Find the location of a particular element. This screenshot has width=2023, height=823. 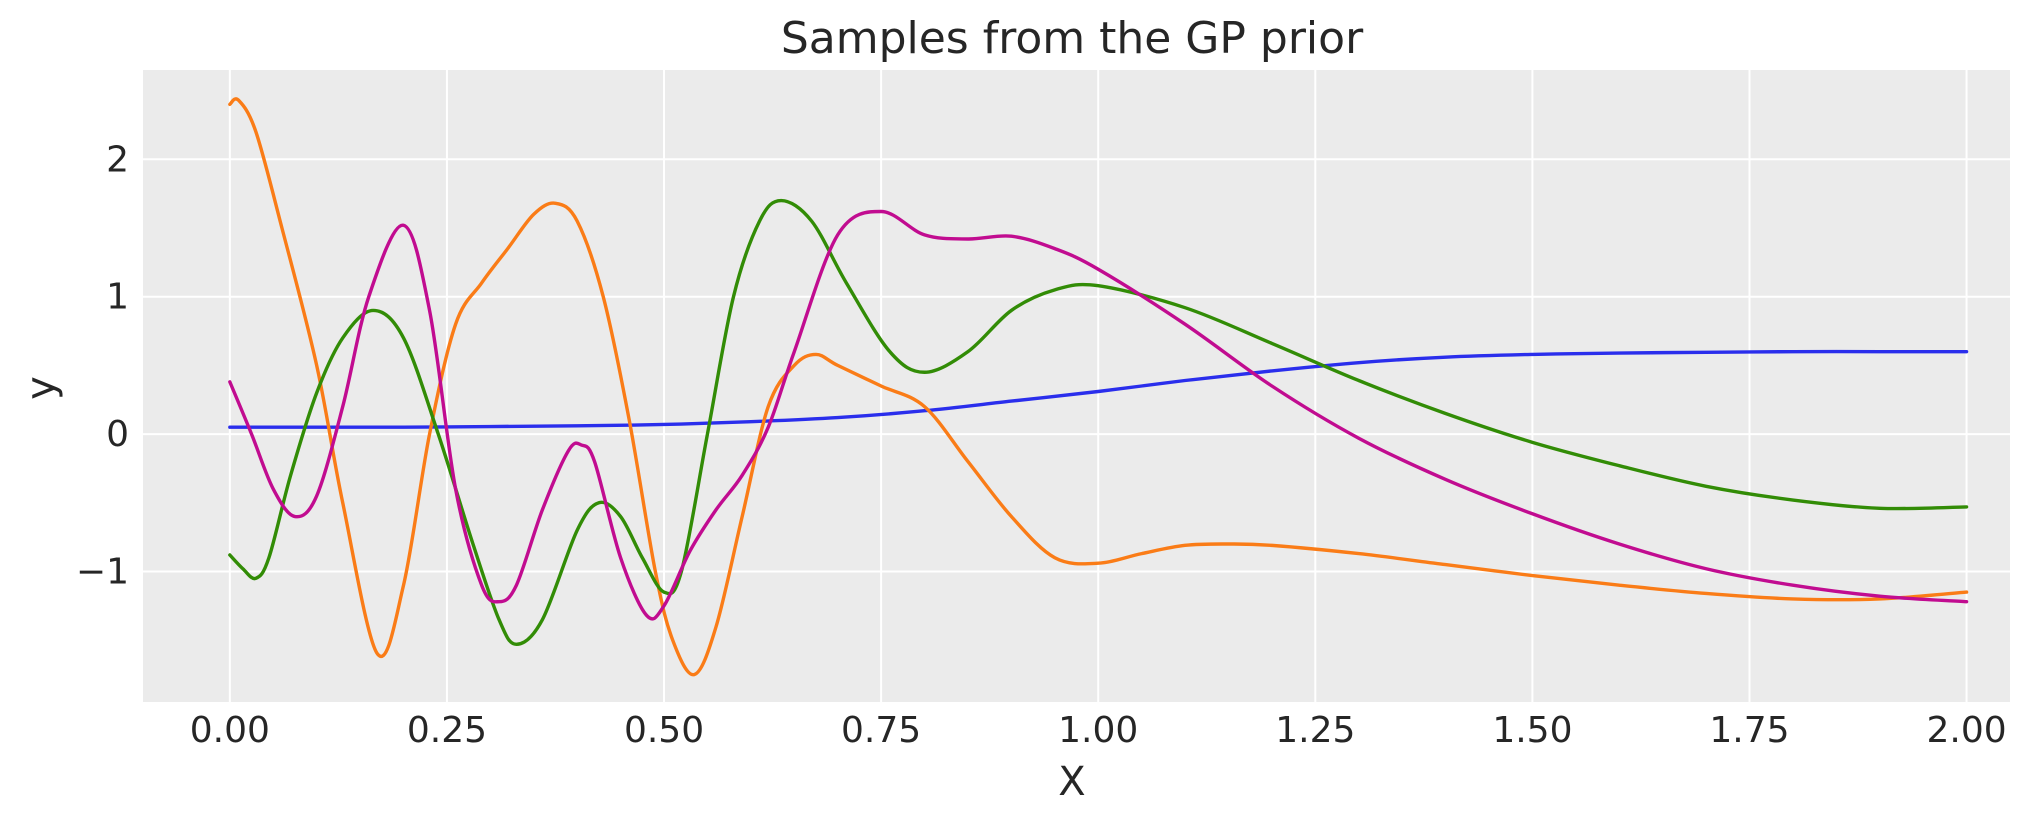

x-tick-label: 1.75 is located at coordinates (1749, 730).